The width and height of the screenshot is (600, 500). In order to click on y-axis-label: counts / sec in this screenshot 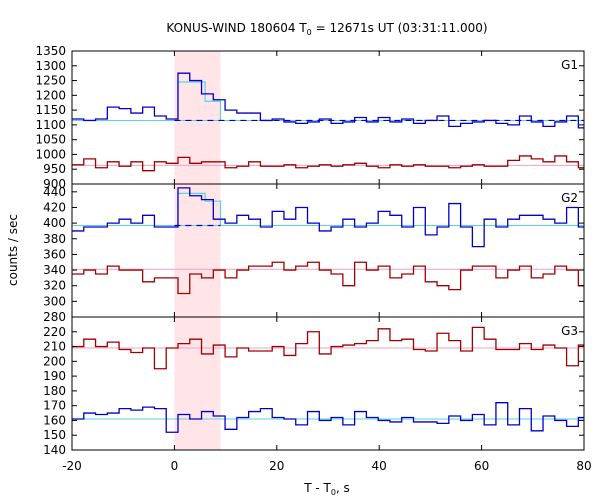, I will do `click(13, 250)`.